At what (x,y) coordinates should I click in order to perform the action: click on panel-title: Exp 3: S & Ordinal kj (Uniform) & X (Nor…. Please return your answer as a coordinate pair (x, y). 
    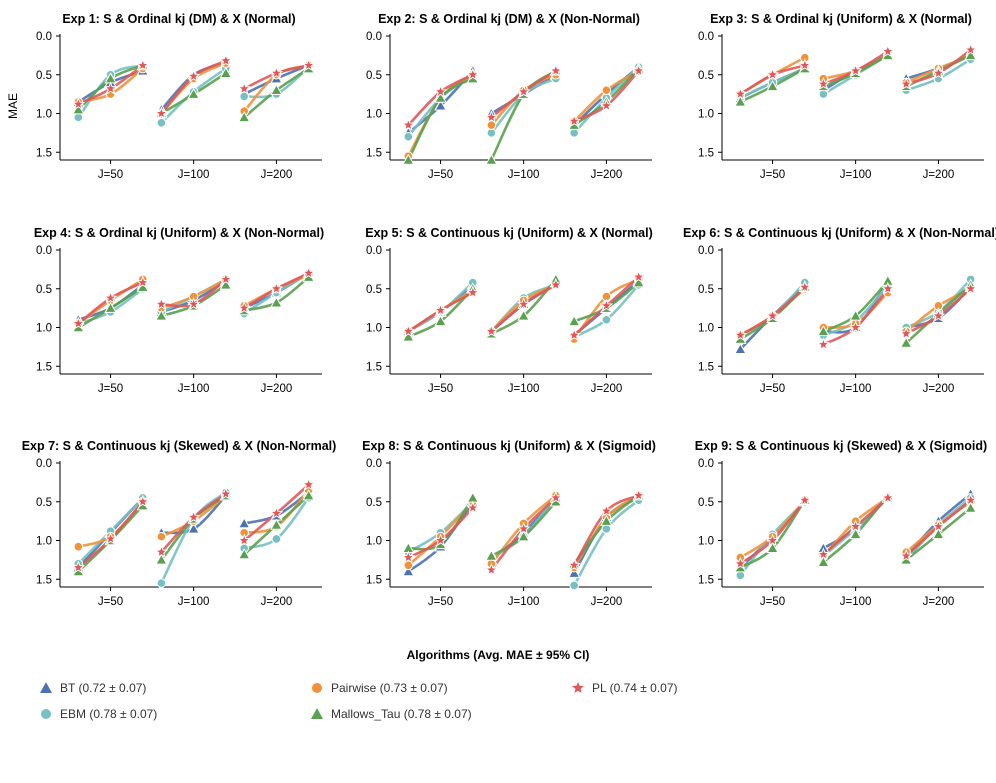
    Looking at the image, I should click on (841, 19).